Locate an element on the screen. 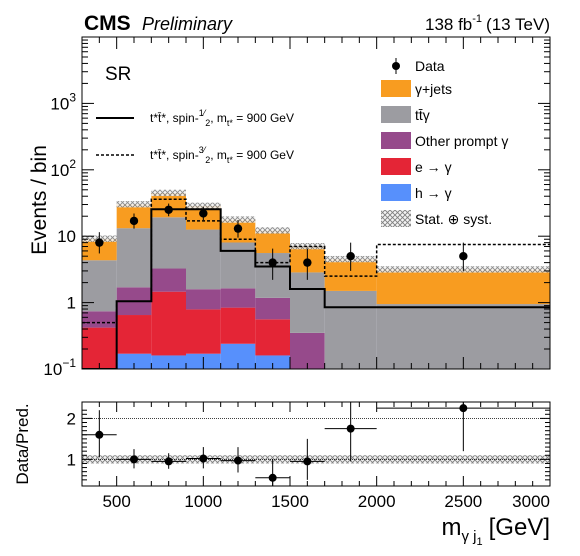 This screenshot has height=556, width=580. region-label: SR is located at coordinates (118, 74).